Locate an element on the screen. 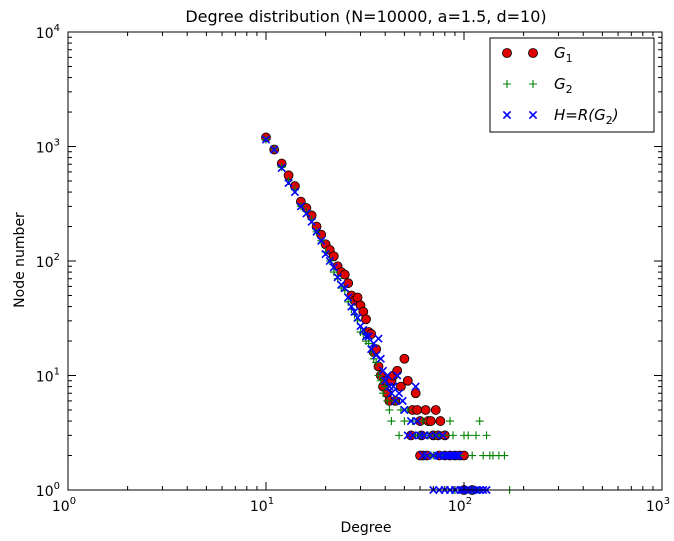 The image size is (674, 541). legend-entry-g2: G2 is located at coordinates (538, 85).